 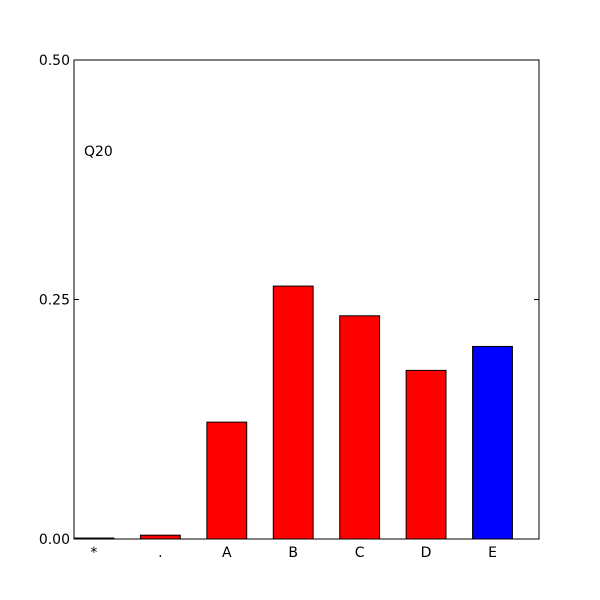 I want to click on y-tick-label: 0.50, so click(x=54, y=61).